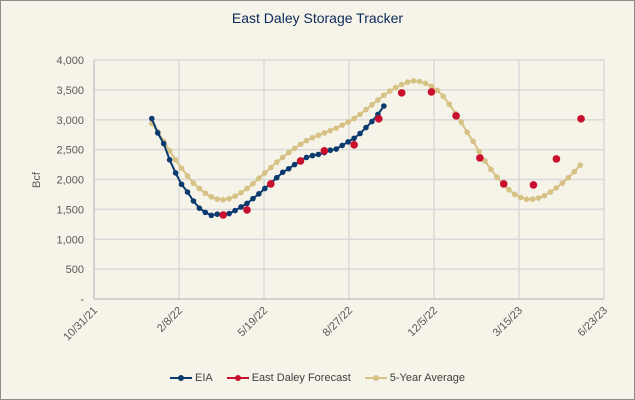 The width and height of the screenshot is (635, 400). I want to click on legend-item: 5-Year Average, so click(414, 378).